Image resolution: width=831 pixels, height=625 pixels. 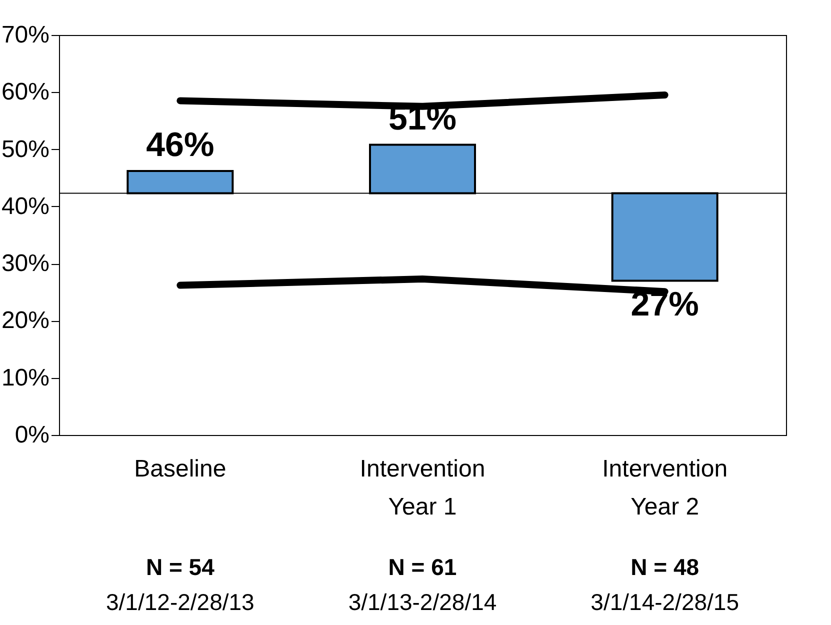 I want to click on y-tick-label: 30%, so click(x=25, y=264).